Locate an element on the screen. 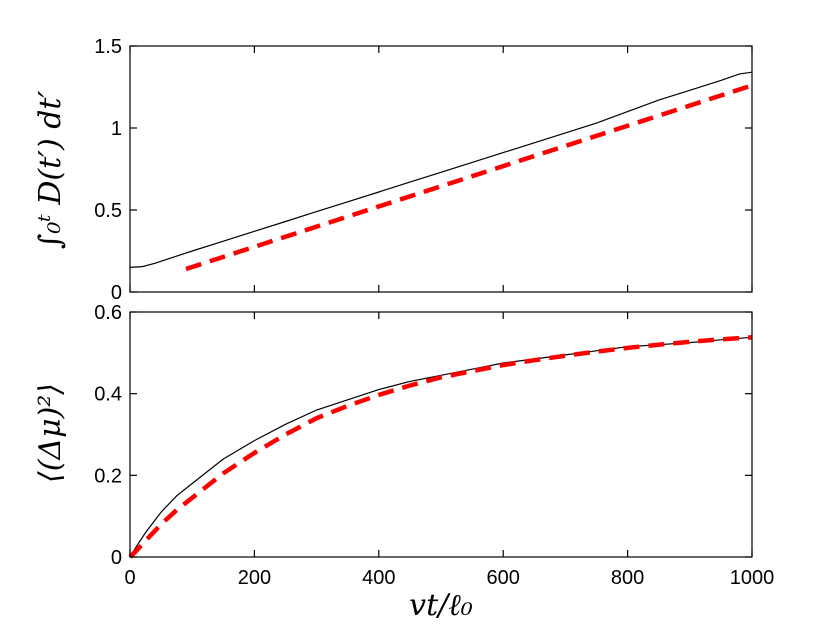  bottom-y-tick-label: 0.6 is located at coordinates (108, 313).